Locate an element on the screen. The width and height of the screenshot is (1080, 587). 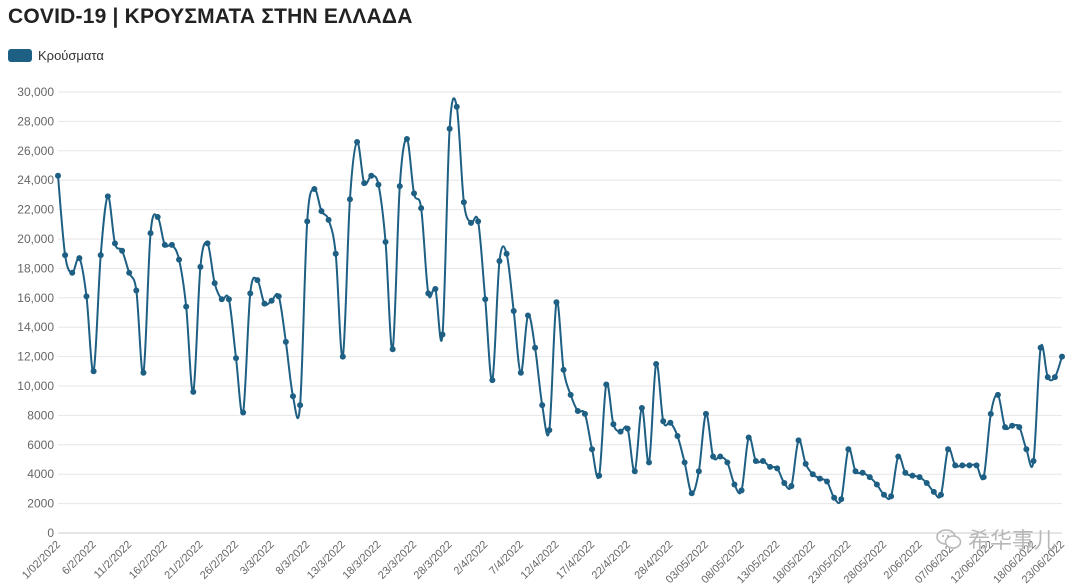
y-tick-label: 2000 is located at coordinates (40, 504).